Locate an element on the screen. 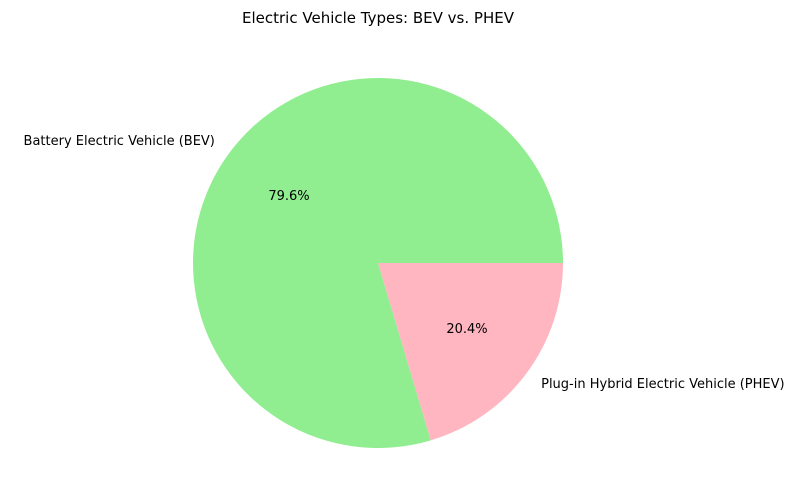  slice-label-0: Battery Electric Vehicle (BEV) is located at coordinates (119, 141).